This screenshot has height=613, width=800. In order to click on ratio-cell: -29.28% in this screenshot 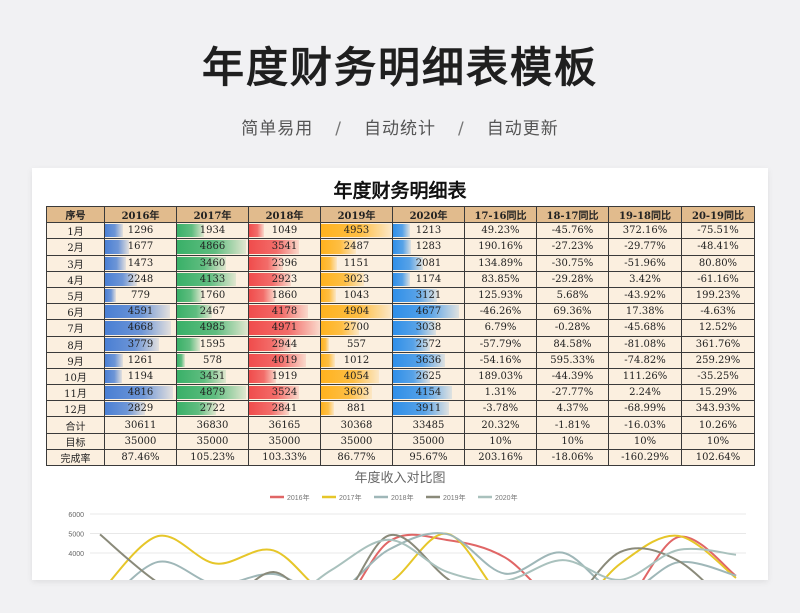, I will do `click(572, 279)`.